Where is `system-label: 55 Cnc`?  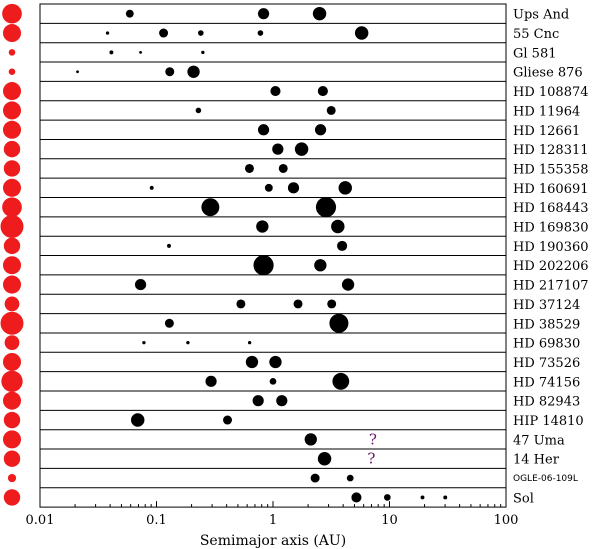
system-label: 55 Cnc is located at coordinates (536, 34).